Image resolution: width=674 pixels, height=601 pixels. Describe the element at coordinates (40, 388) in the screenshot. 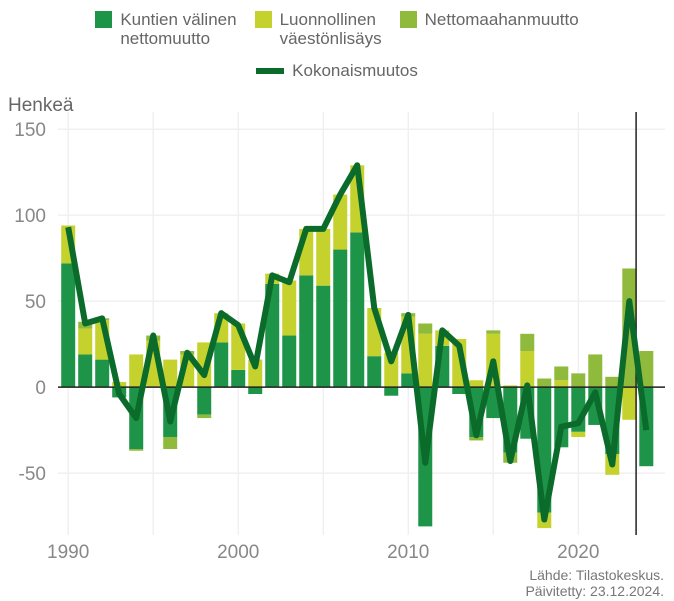

I see `y-tick-label: 0` at that location.